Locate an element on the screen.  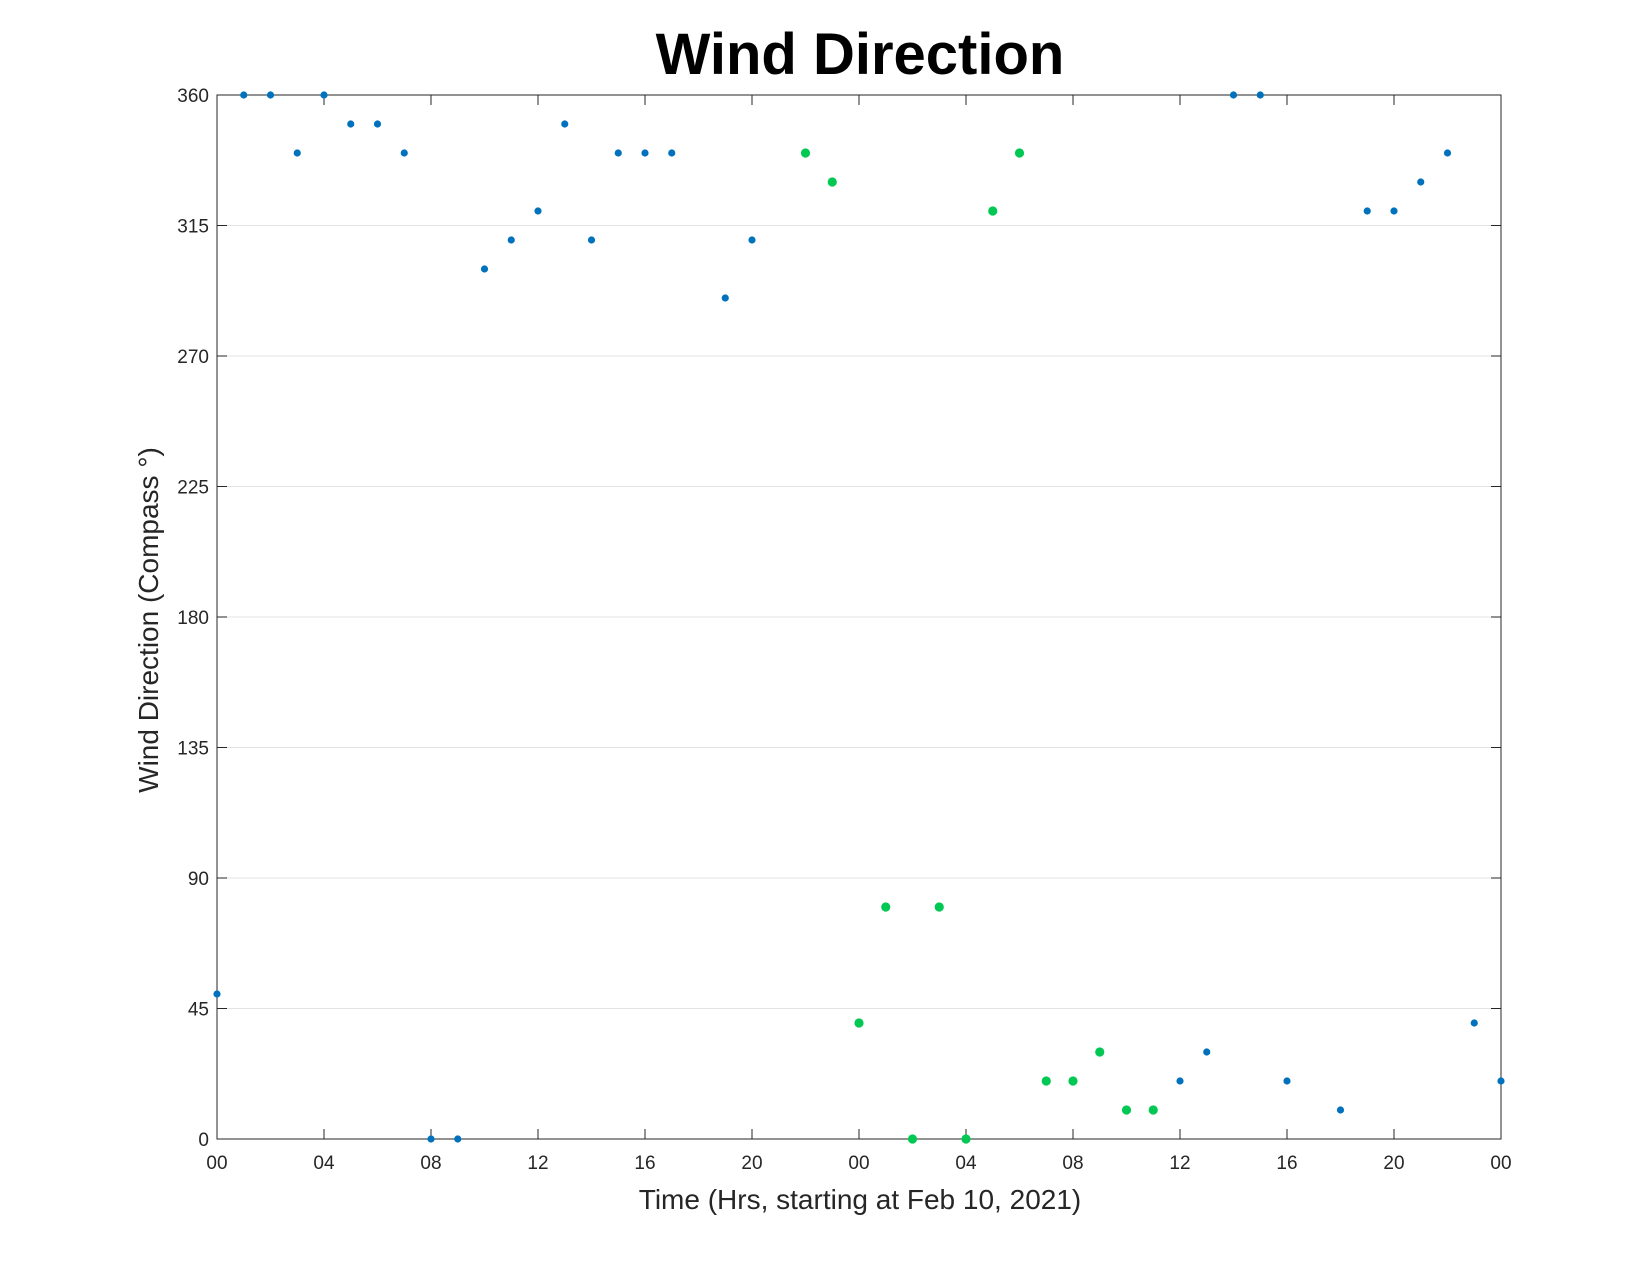
y-tick-label: 90 is located at coordinates (198, 879).